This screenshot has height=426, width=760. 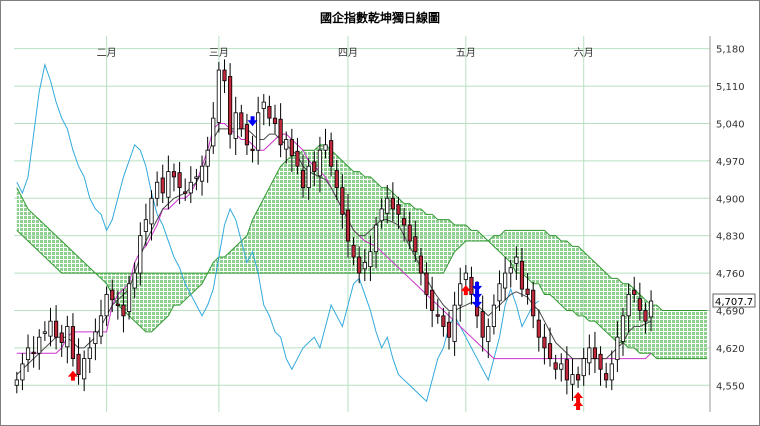 I want to click on y-tick-label: 5,110, so click(x=730, y=87).